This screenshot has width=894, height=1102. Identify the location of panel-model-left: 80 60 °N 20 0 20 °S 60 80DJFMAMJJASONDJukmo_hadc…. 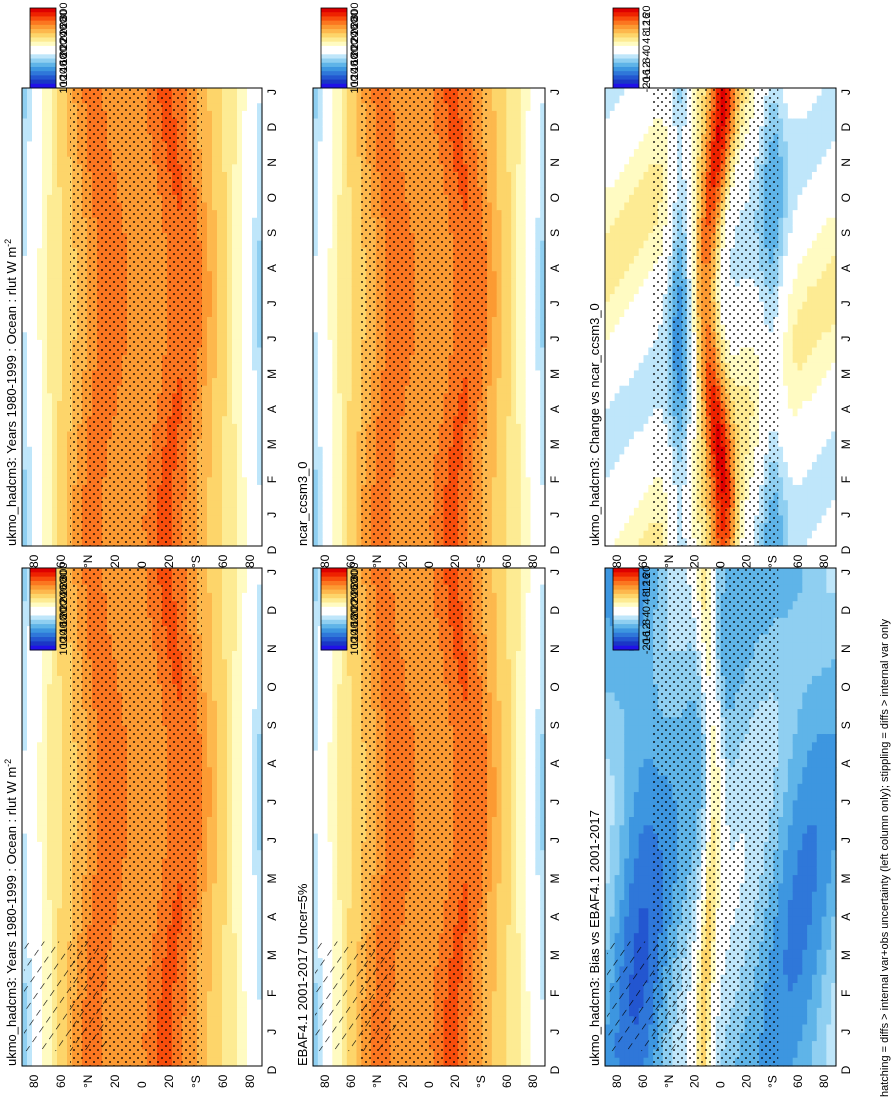
(141, 825).